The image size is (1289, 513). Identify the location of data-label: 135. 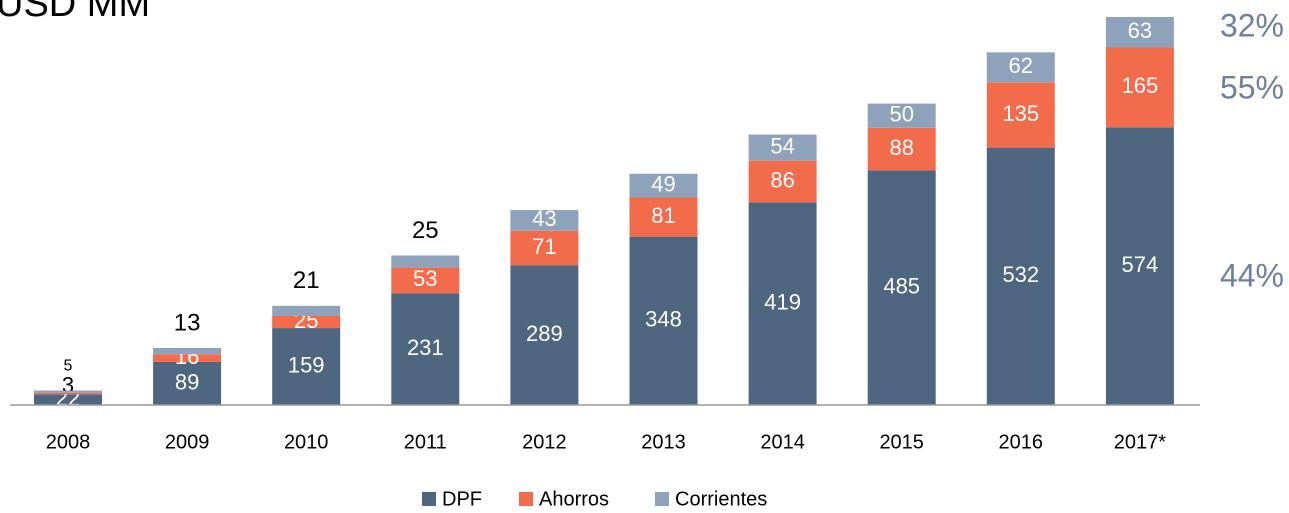
(1020, 113).